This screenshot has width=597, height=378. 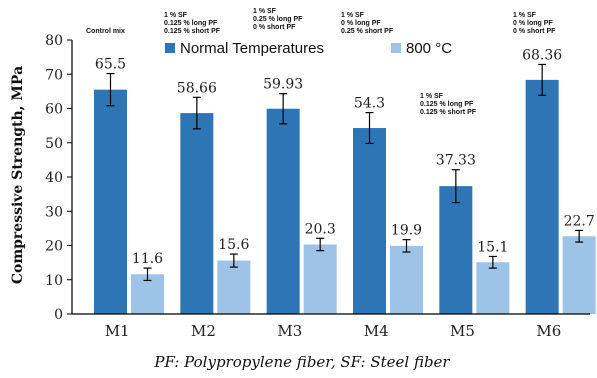 What do you see at coordinates (369, 104) in the screenshot?
I see `value-label-normal: 54.3` at bounding box center [369, 104].